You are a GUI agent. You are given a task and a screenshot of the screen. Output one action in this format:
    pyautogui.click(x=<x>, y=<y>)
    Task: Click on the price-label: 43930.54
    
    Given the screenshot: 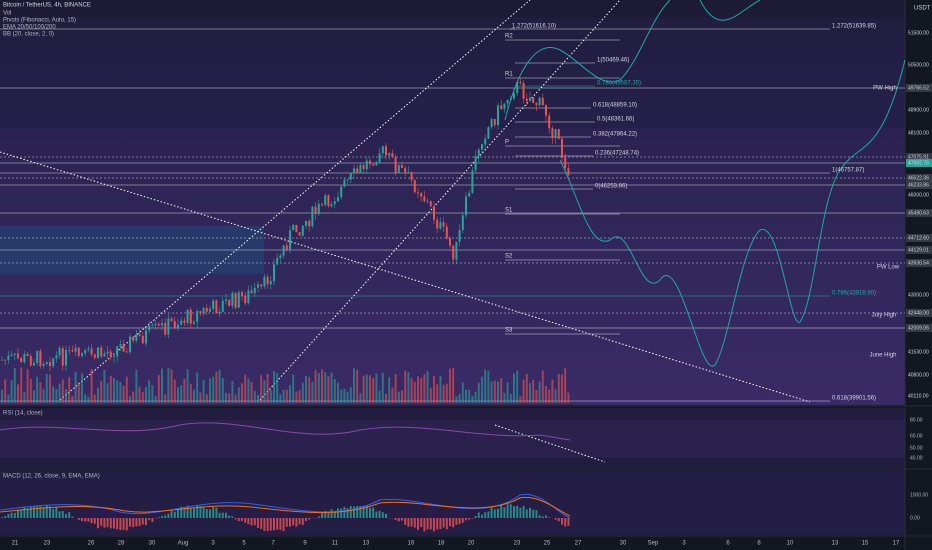 What is the action you would take?
    pyautogui.click(x=918, y=263)
    